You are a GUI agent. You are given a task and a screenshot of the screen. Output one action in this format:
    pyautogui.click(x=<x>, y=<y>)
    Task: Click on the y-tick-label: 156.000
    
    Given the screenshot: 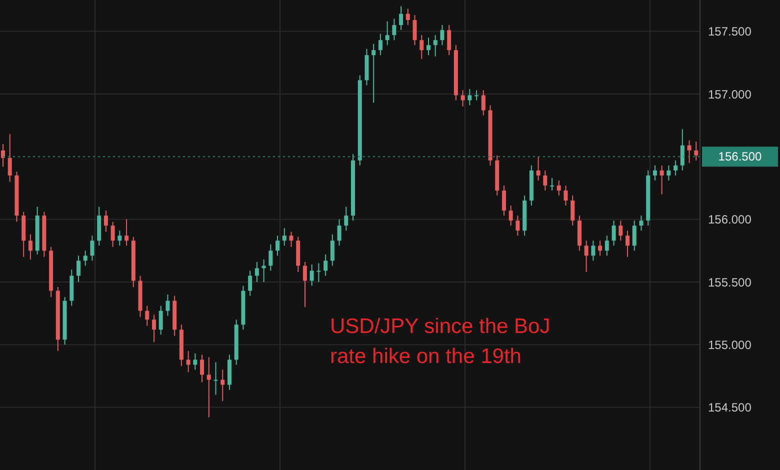 What is the action you would take?
    pyautogui.click(x=730, y=219)
    